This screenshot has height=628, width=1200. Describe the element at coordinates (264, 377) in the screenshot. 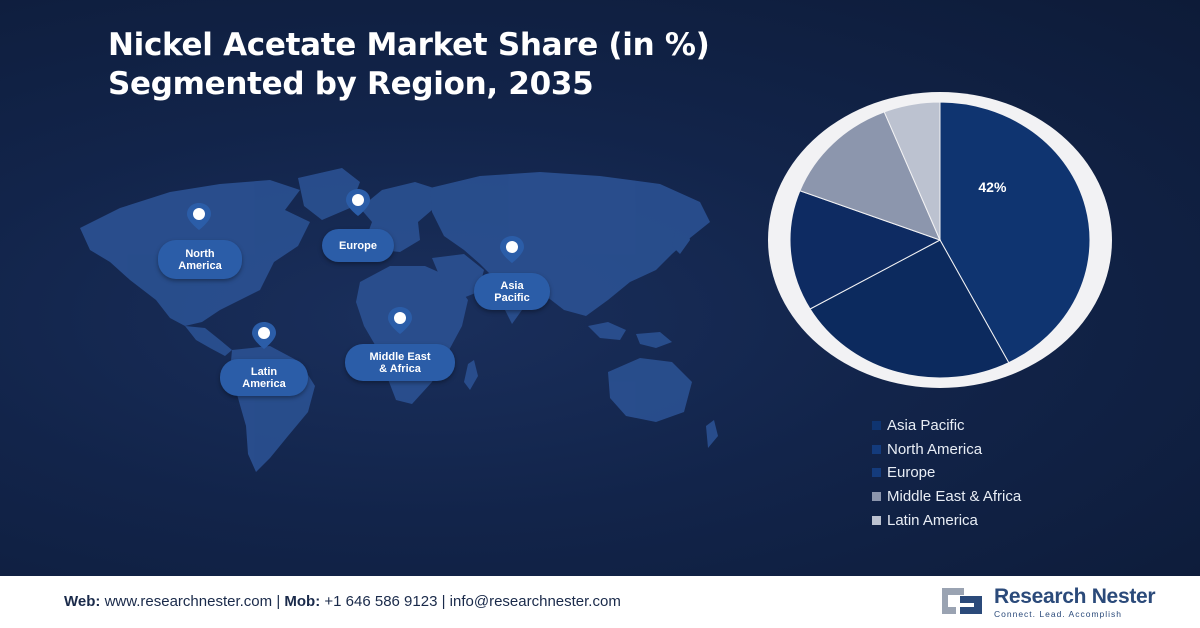

I see `region-label-latin-america: Latin America` at that location.